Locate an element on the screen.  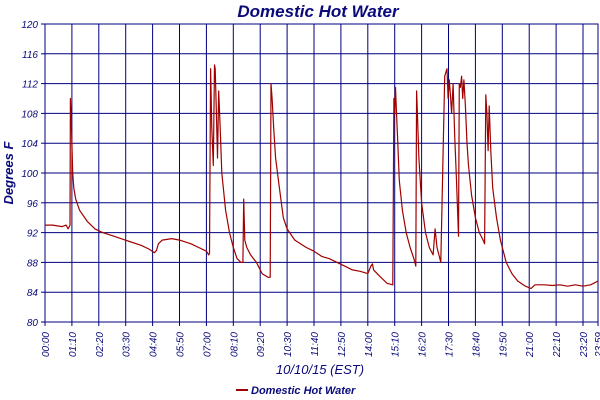
x-tick-label: 02:20 is located at coordinates (100, 344).